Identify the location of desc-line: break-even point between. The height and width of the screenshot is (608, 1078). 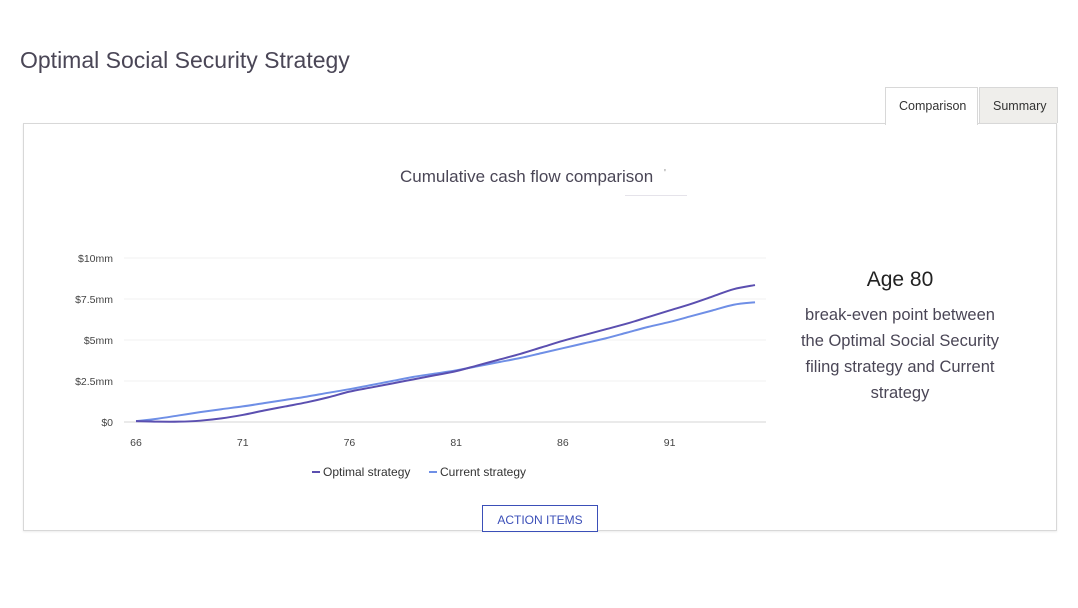
(900, 315).